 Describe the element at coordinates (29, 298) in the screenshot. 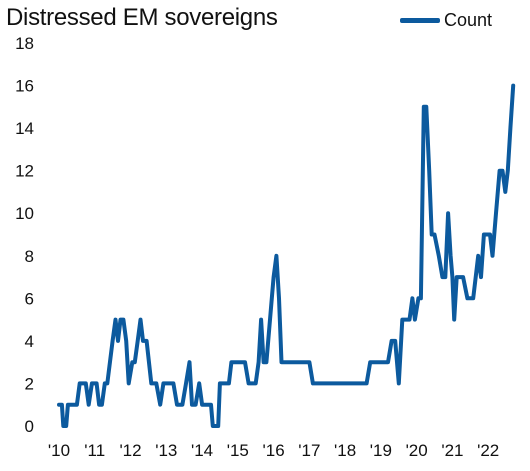

I see `y-tick-label: 6` at that location.